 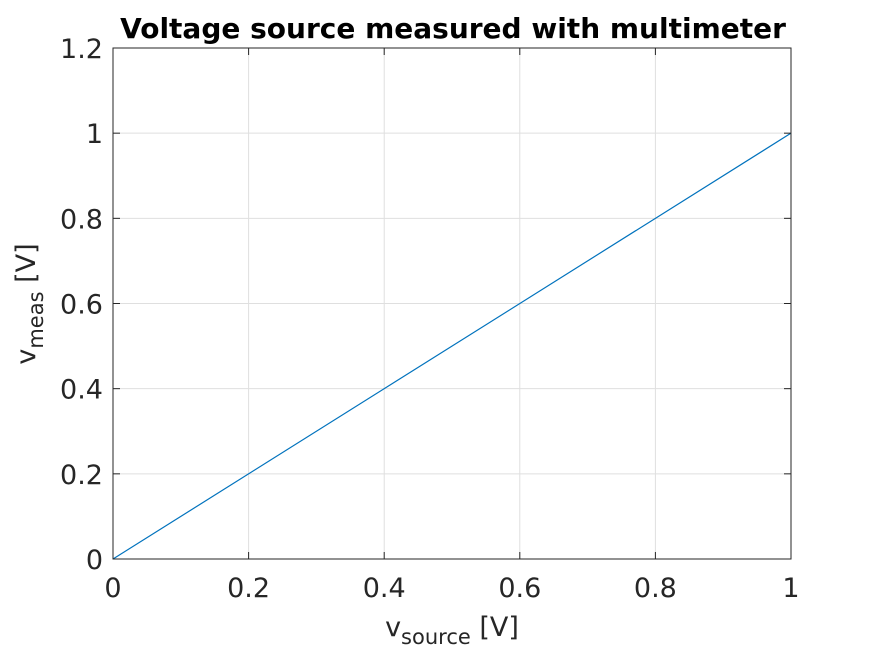 What do you see at coordinates (26, 357) in the screenshot?
I see `y-axis-label-main: v` at bounding box center [26, 357].